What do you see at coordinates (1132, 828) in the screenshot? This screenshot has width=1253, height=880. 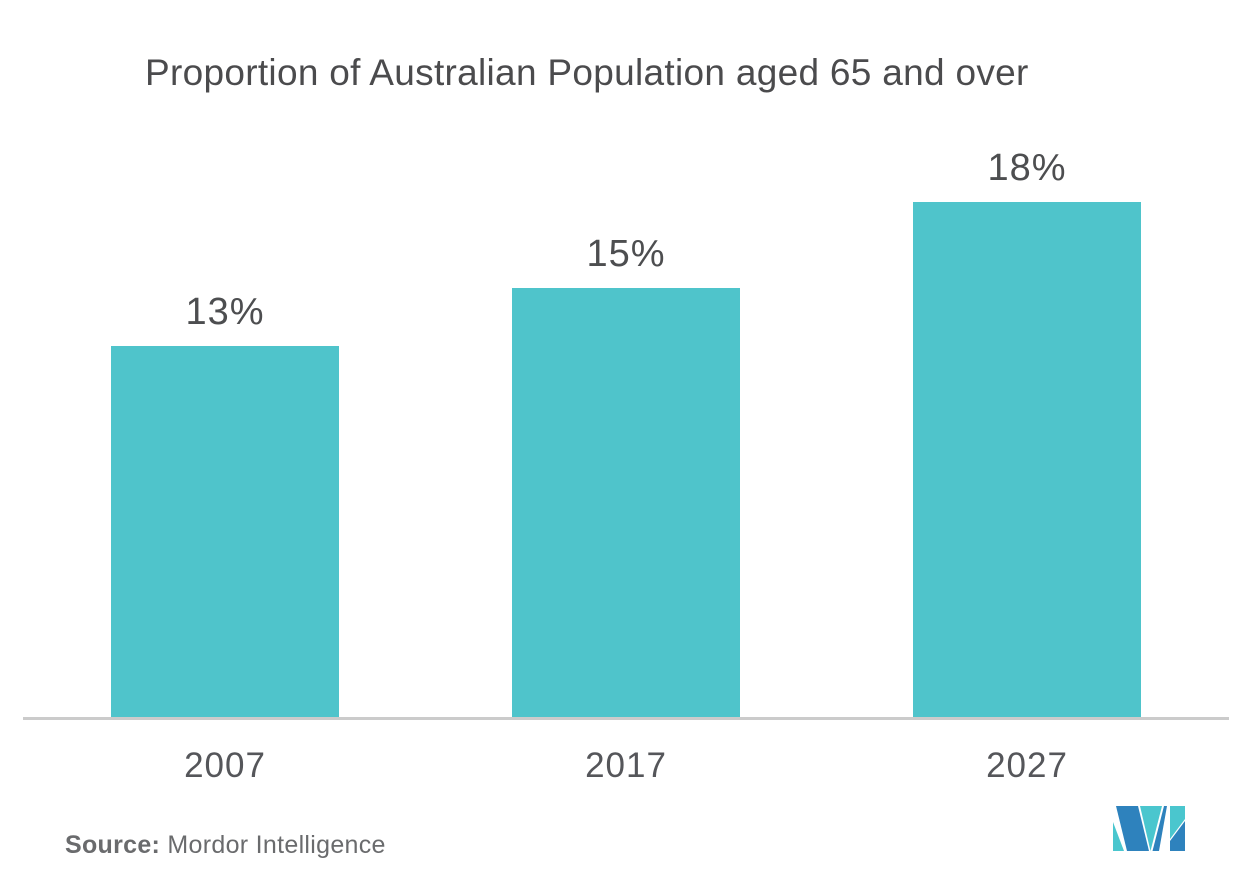 I see `logo-shape-blue-left-stroke` at bounding box center [1132, 828].